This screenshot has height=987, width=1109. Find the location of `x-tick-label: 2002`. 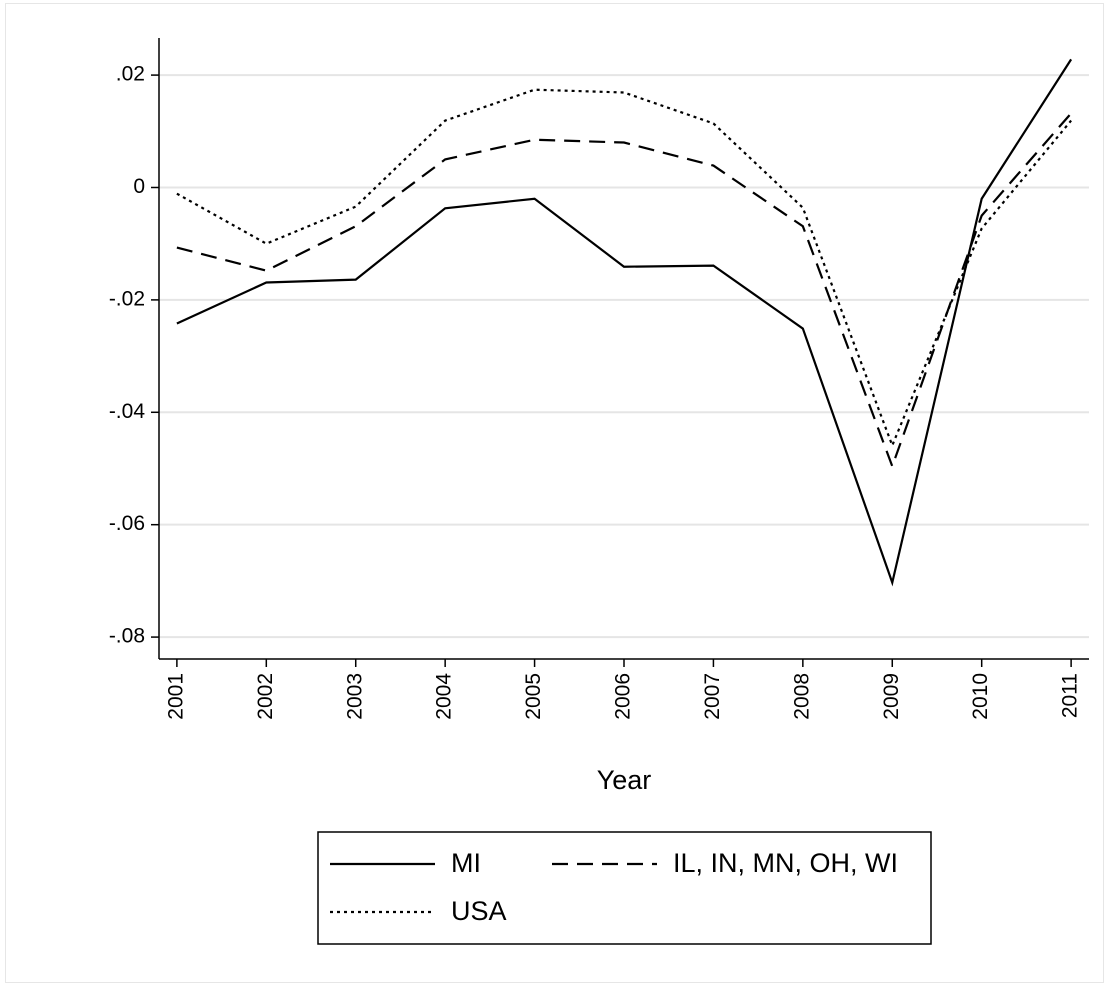

x-tick-label: 2002 is located at coordinates (265, 696).